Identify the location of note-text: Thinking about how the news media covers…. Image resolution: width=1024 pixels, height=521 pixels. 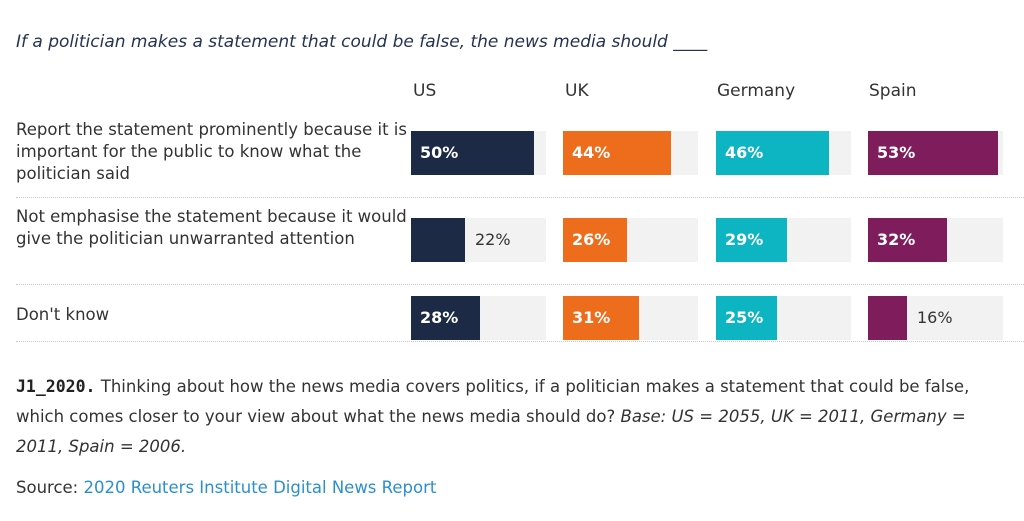
(493, 401).